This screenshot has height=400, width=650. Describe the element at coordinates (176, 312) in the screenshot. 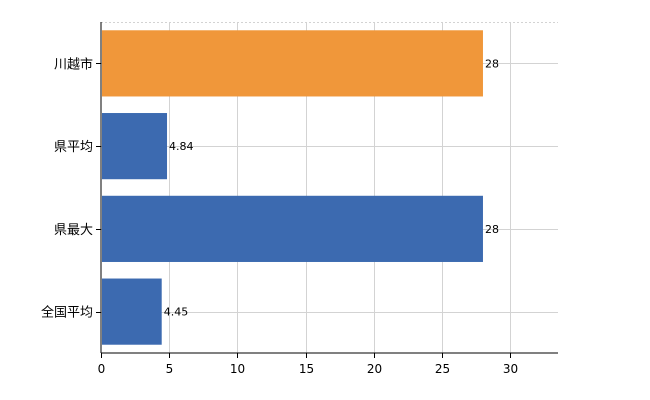

I see `value-label-3: 4.45` at that location.